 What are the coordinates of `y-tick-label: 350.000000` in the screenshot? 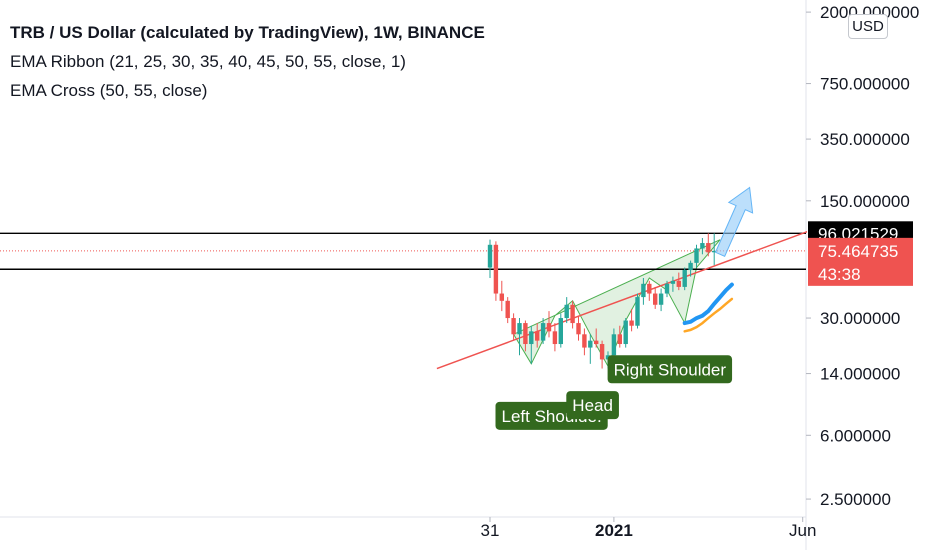 It's located at (865, 139).